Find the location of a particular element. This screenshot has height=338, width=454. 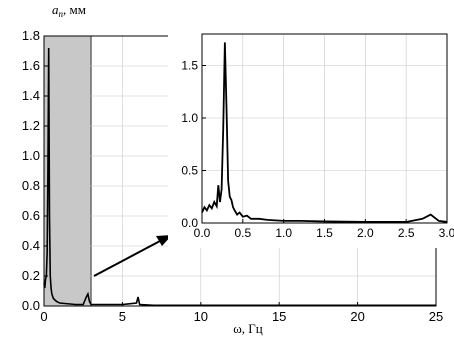

inset-x-tick-label: 0.0 is located at coordinates (202, 233).